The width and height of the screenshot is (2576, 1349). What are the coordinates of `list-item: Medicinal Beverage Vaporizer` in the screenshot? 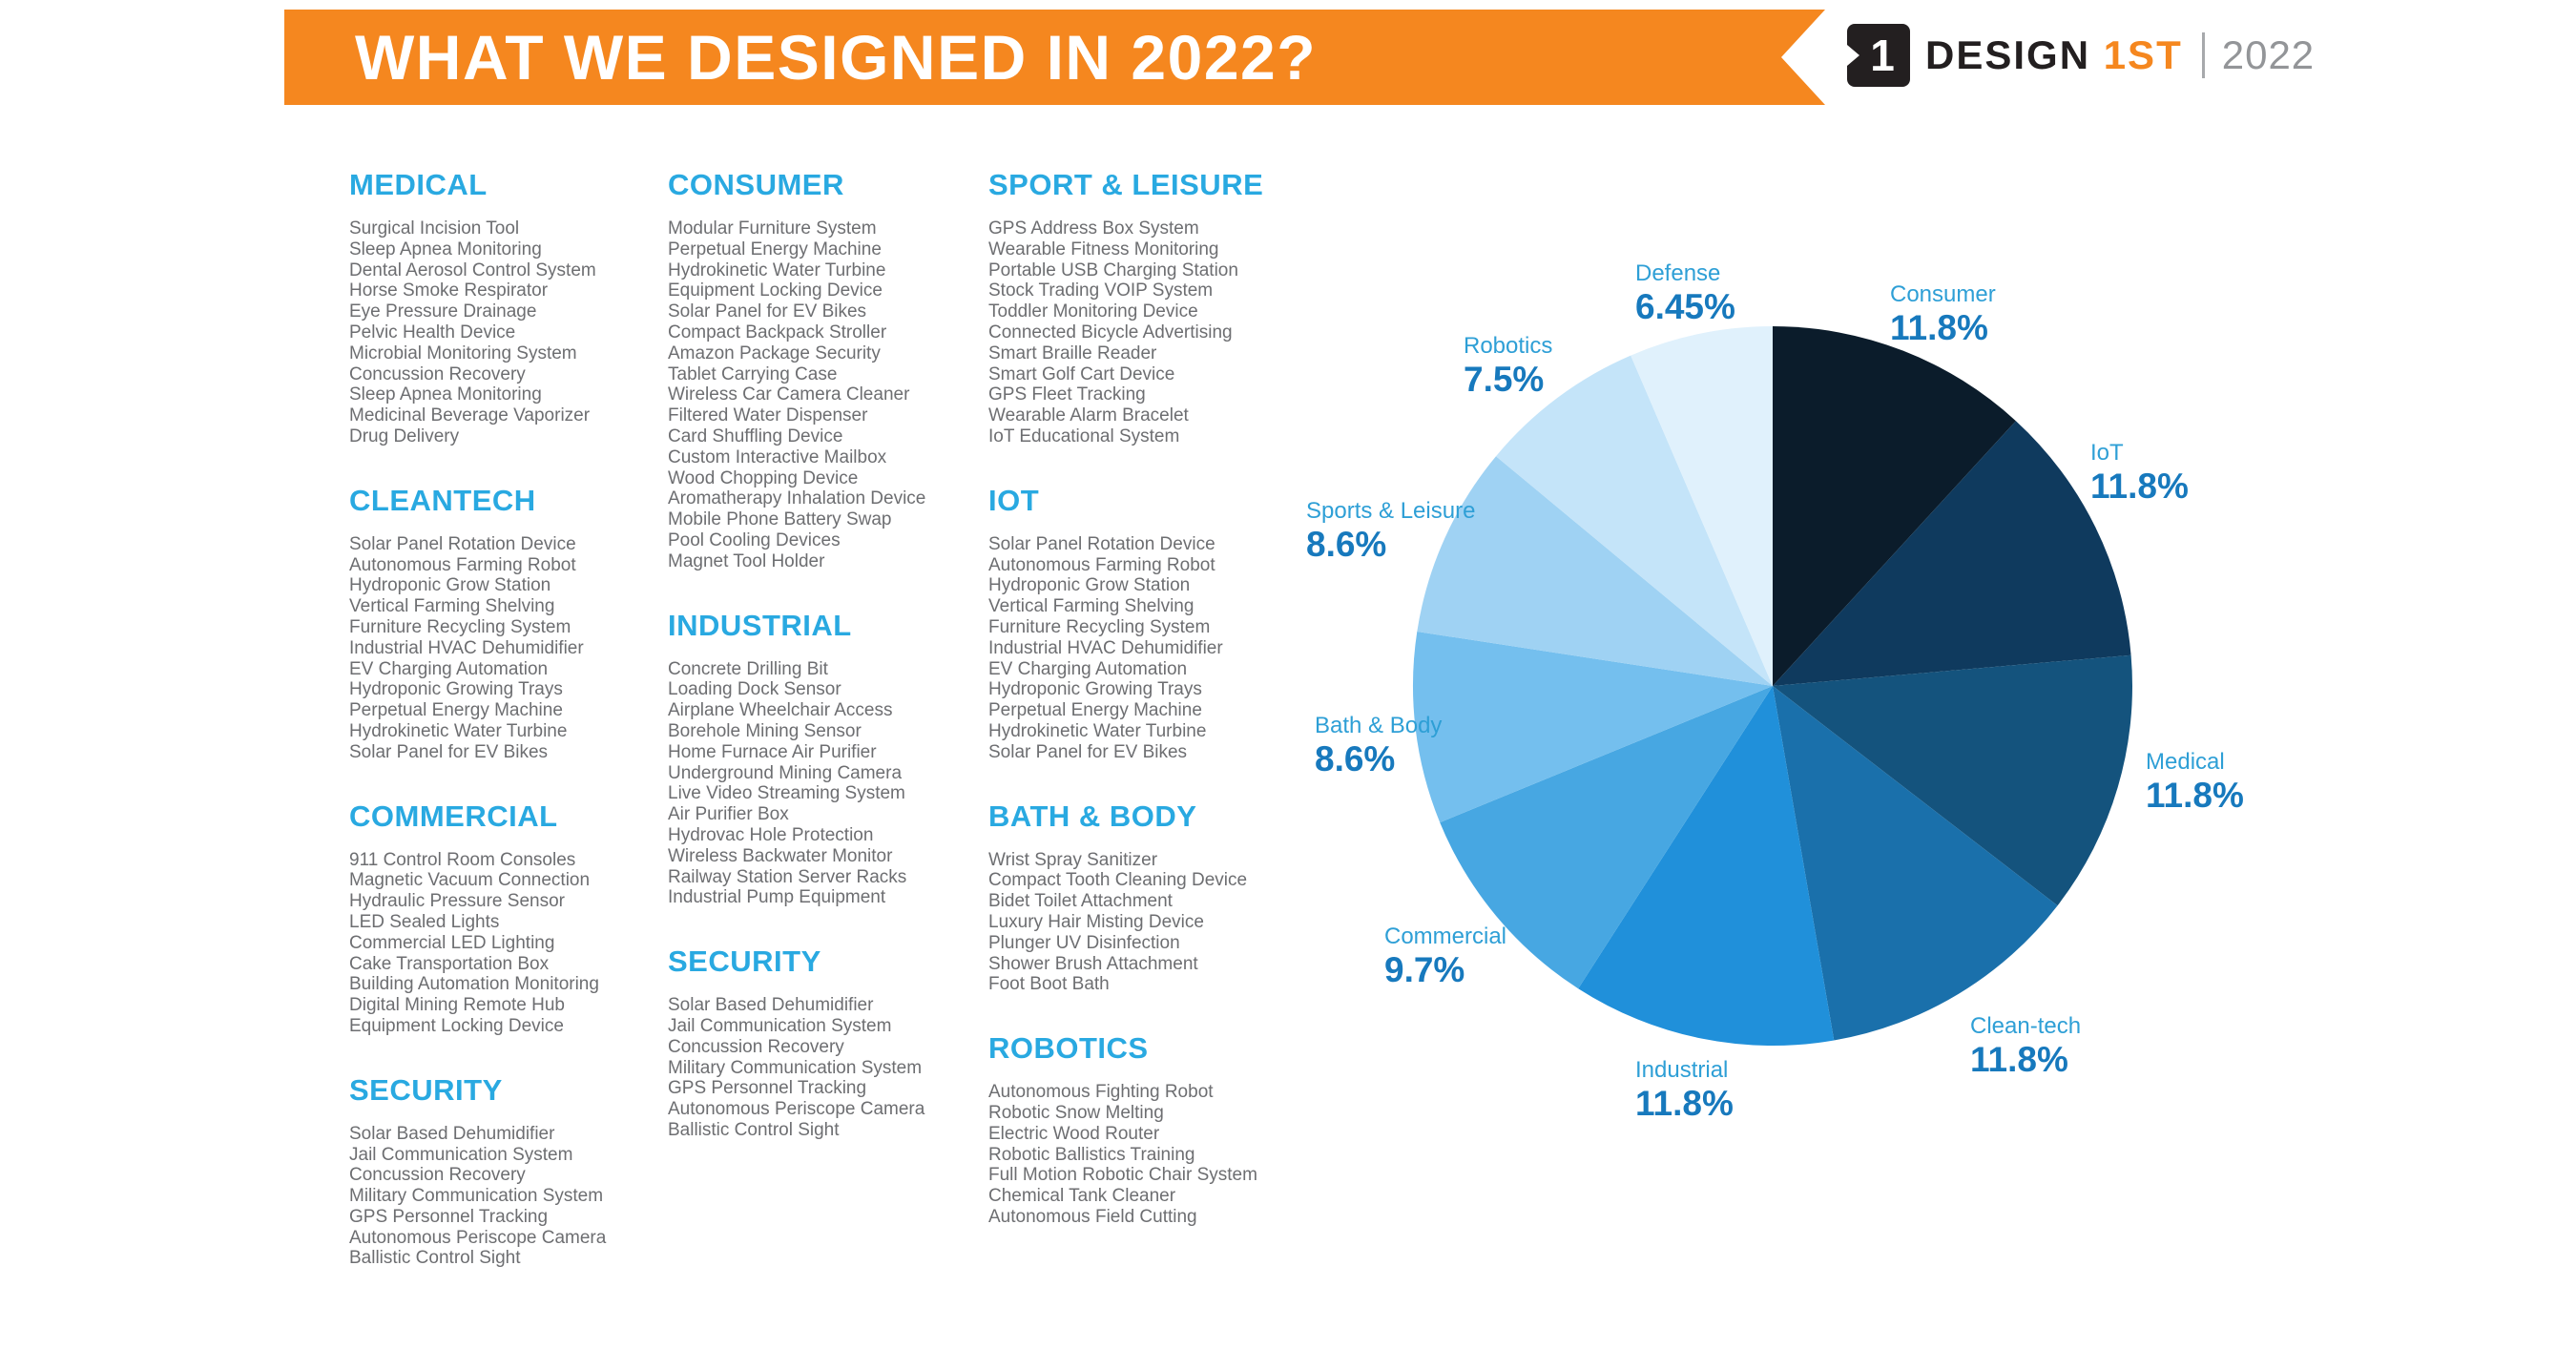 It's located at (470, 416).